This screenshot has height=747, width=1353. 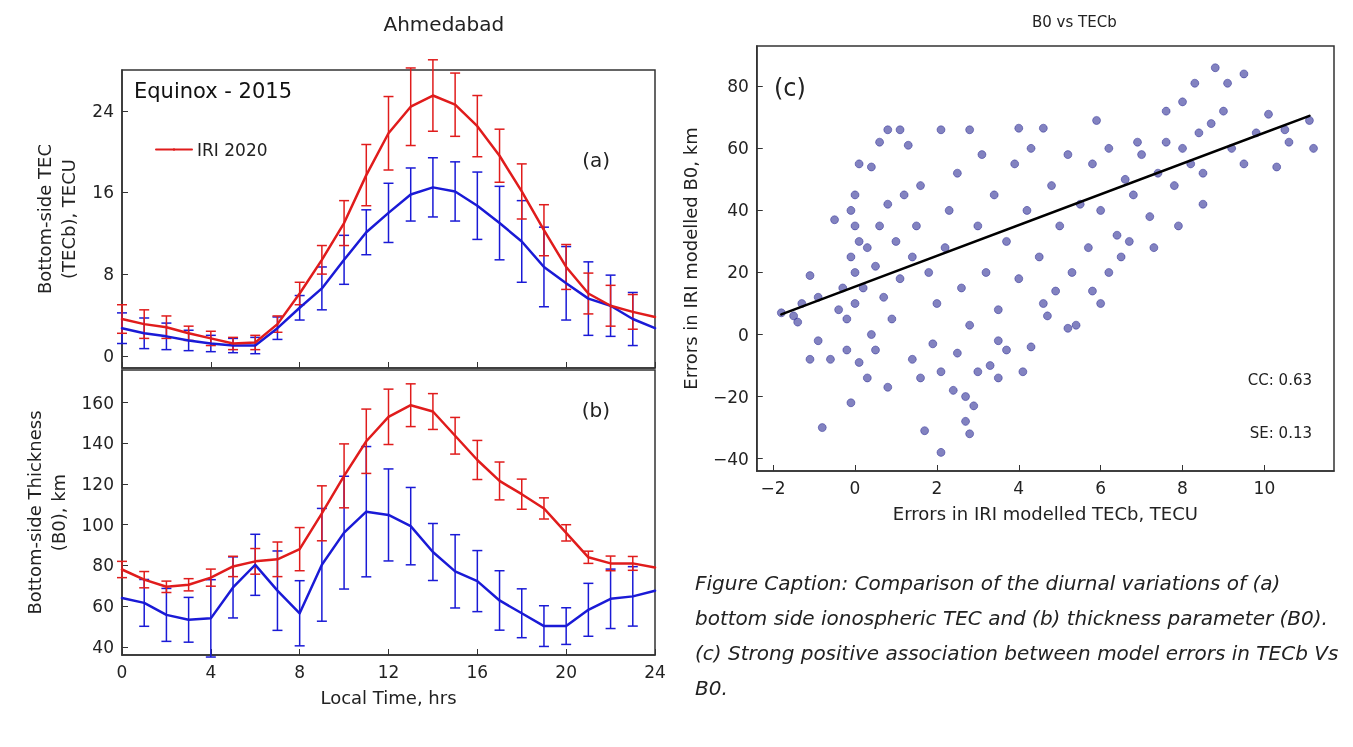 What do you see at coordinates (213, 90) in the screenshot?
I see `legend-title: Equinox - 2015` at bounding box center [213, 90].